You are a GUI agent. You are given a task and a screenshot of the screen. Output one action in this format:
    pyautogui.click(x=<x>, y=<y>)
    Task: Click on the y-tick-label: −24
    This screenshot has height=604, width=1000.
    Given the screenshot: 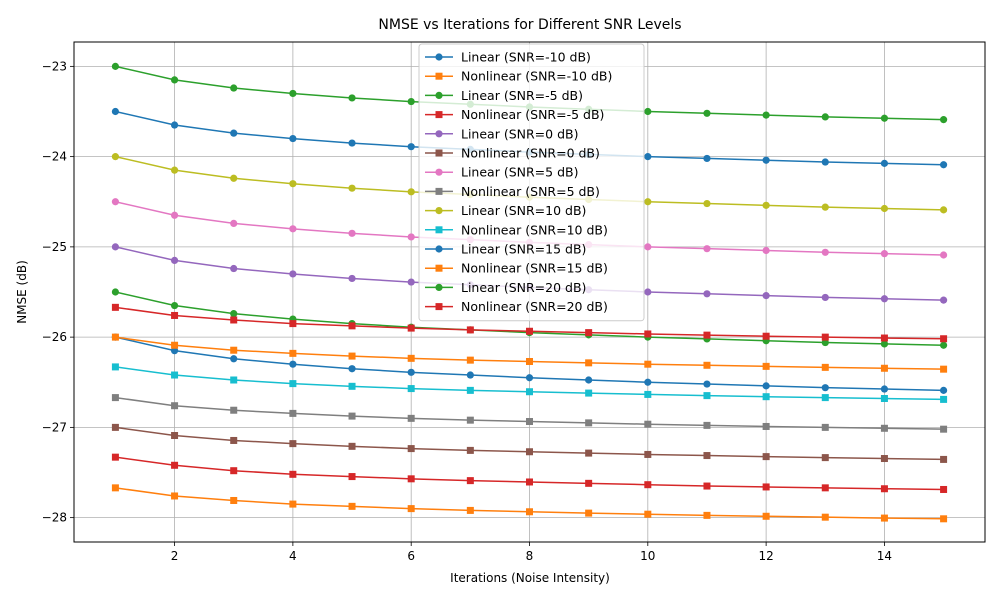 What is the action you would take?
    pyautogui.click(x=54, y=157)
    